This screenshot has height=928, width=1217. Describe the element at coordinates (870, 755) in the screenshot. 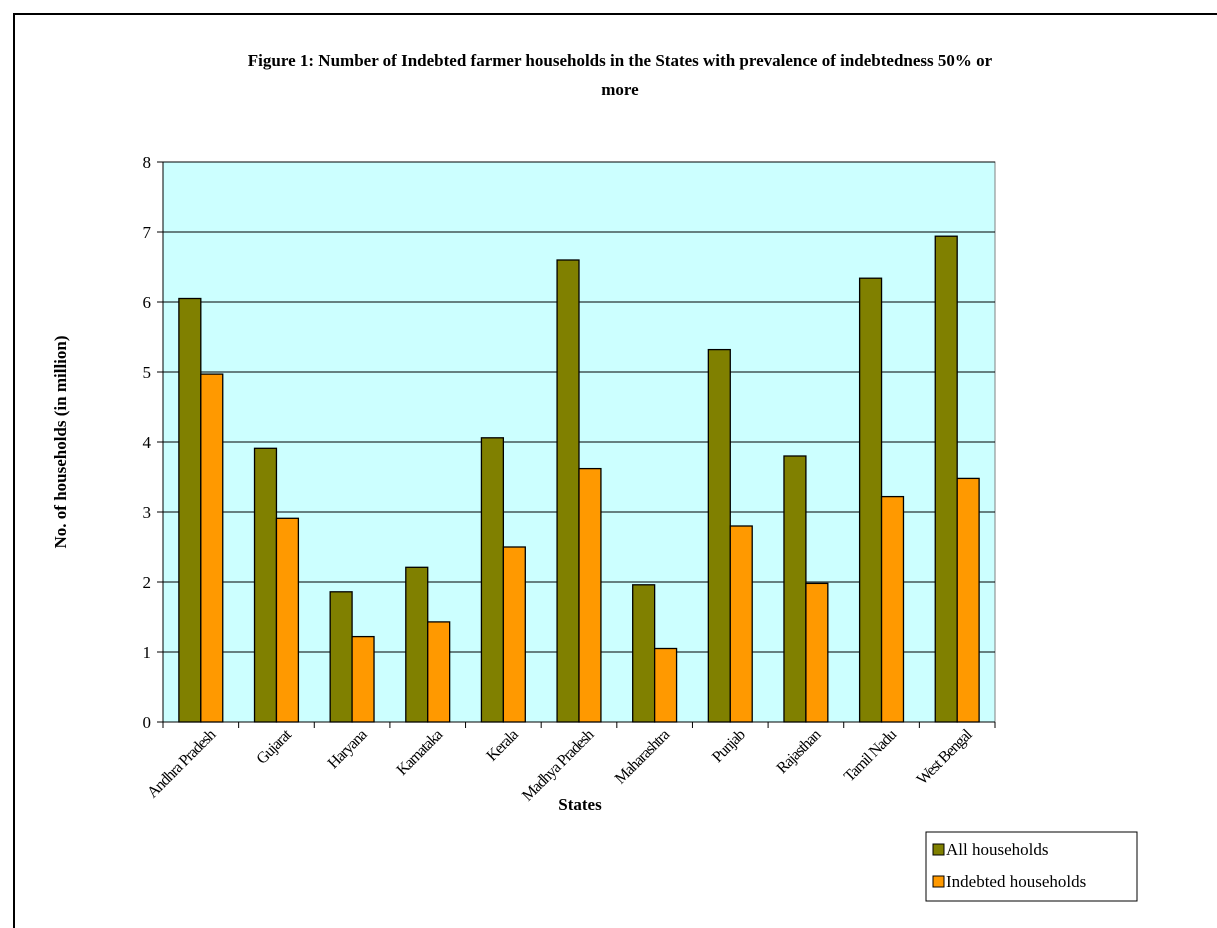

I see `x-category-label: Tamil Nadu` at that location.